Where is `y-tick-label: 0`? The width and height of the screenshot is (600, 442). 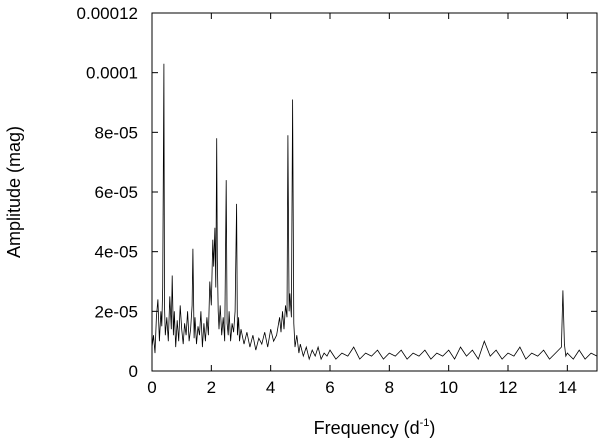 y-tick-label: 0 is located at coordinates (133, 371).